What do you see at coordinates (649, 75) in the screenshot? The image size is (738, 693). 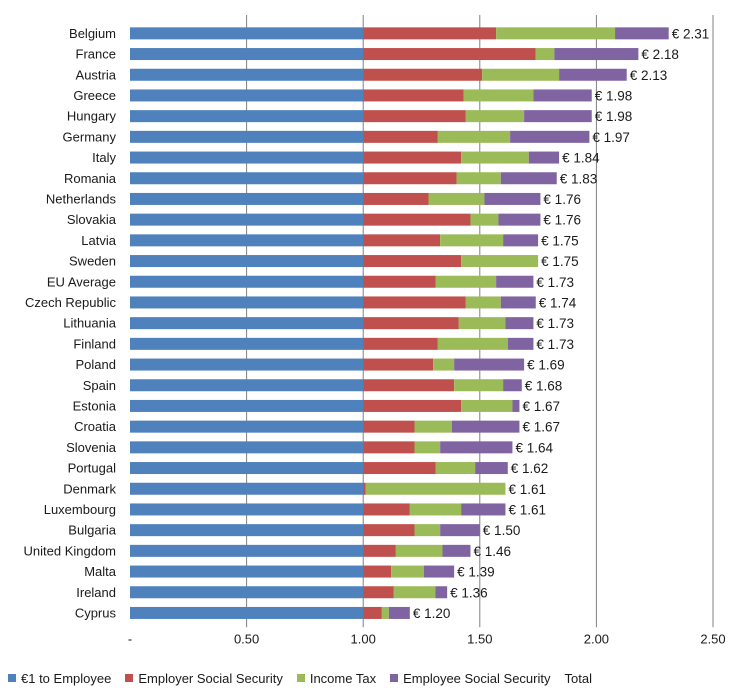 I see `total-value-label: € 2.13` at bounding box center [649, 75].